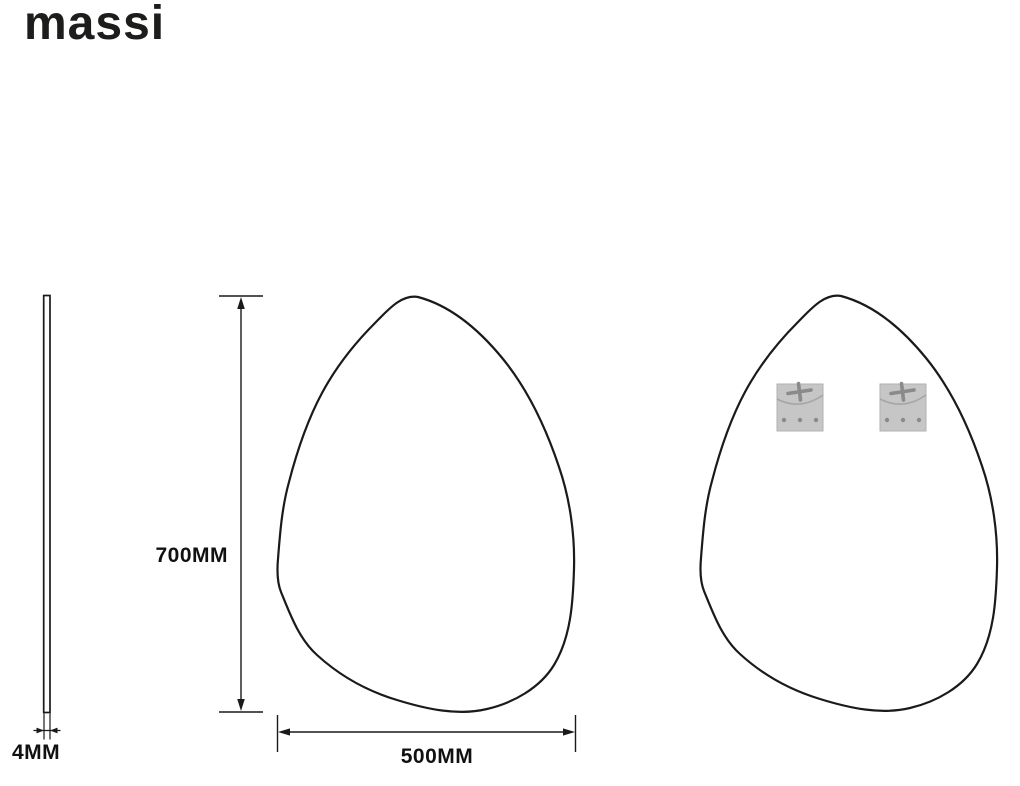  Describe the element at coordinates (800, 406) in the screenshot. I see `mounting-bracket-left` at that location.